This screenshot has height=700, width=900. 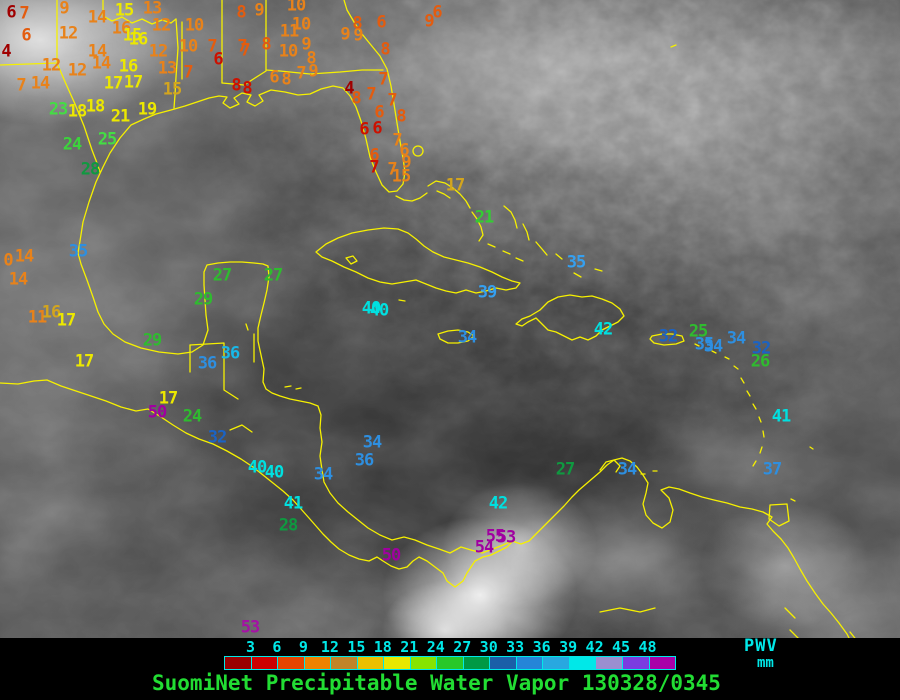 What do you see at coordinates (488, 647) in the screenshot?
I see `colorbar-tick-label: 30` at bounding box center [488, 647].